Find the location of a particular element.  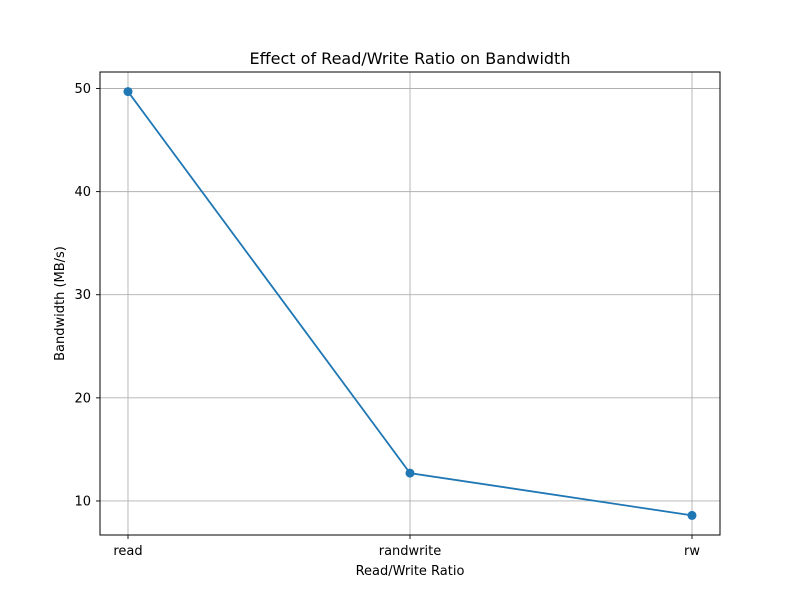

y-tick-label: 40 is located at coordinates (82, 192).